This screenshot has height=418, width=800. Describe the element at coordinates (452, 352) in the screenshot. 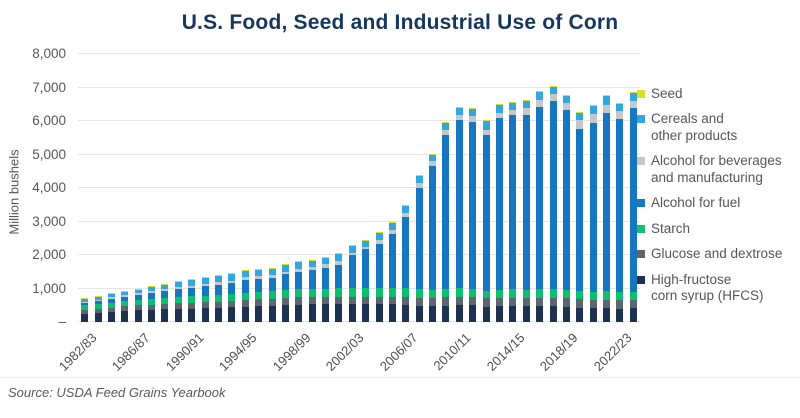

I see `x-tick-label: 2010/11` at that location.